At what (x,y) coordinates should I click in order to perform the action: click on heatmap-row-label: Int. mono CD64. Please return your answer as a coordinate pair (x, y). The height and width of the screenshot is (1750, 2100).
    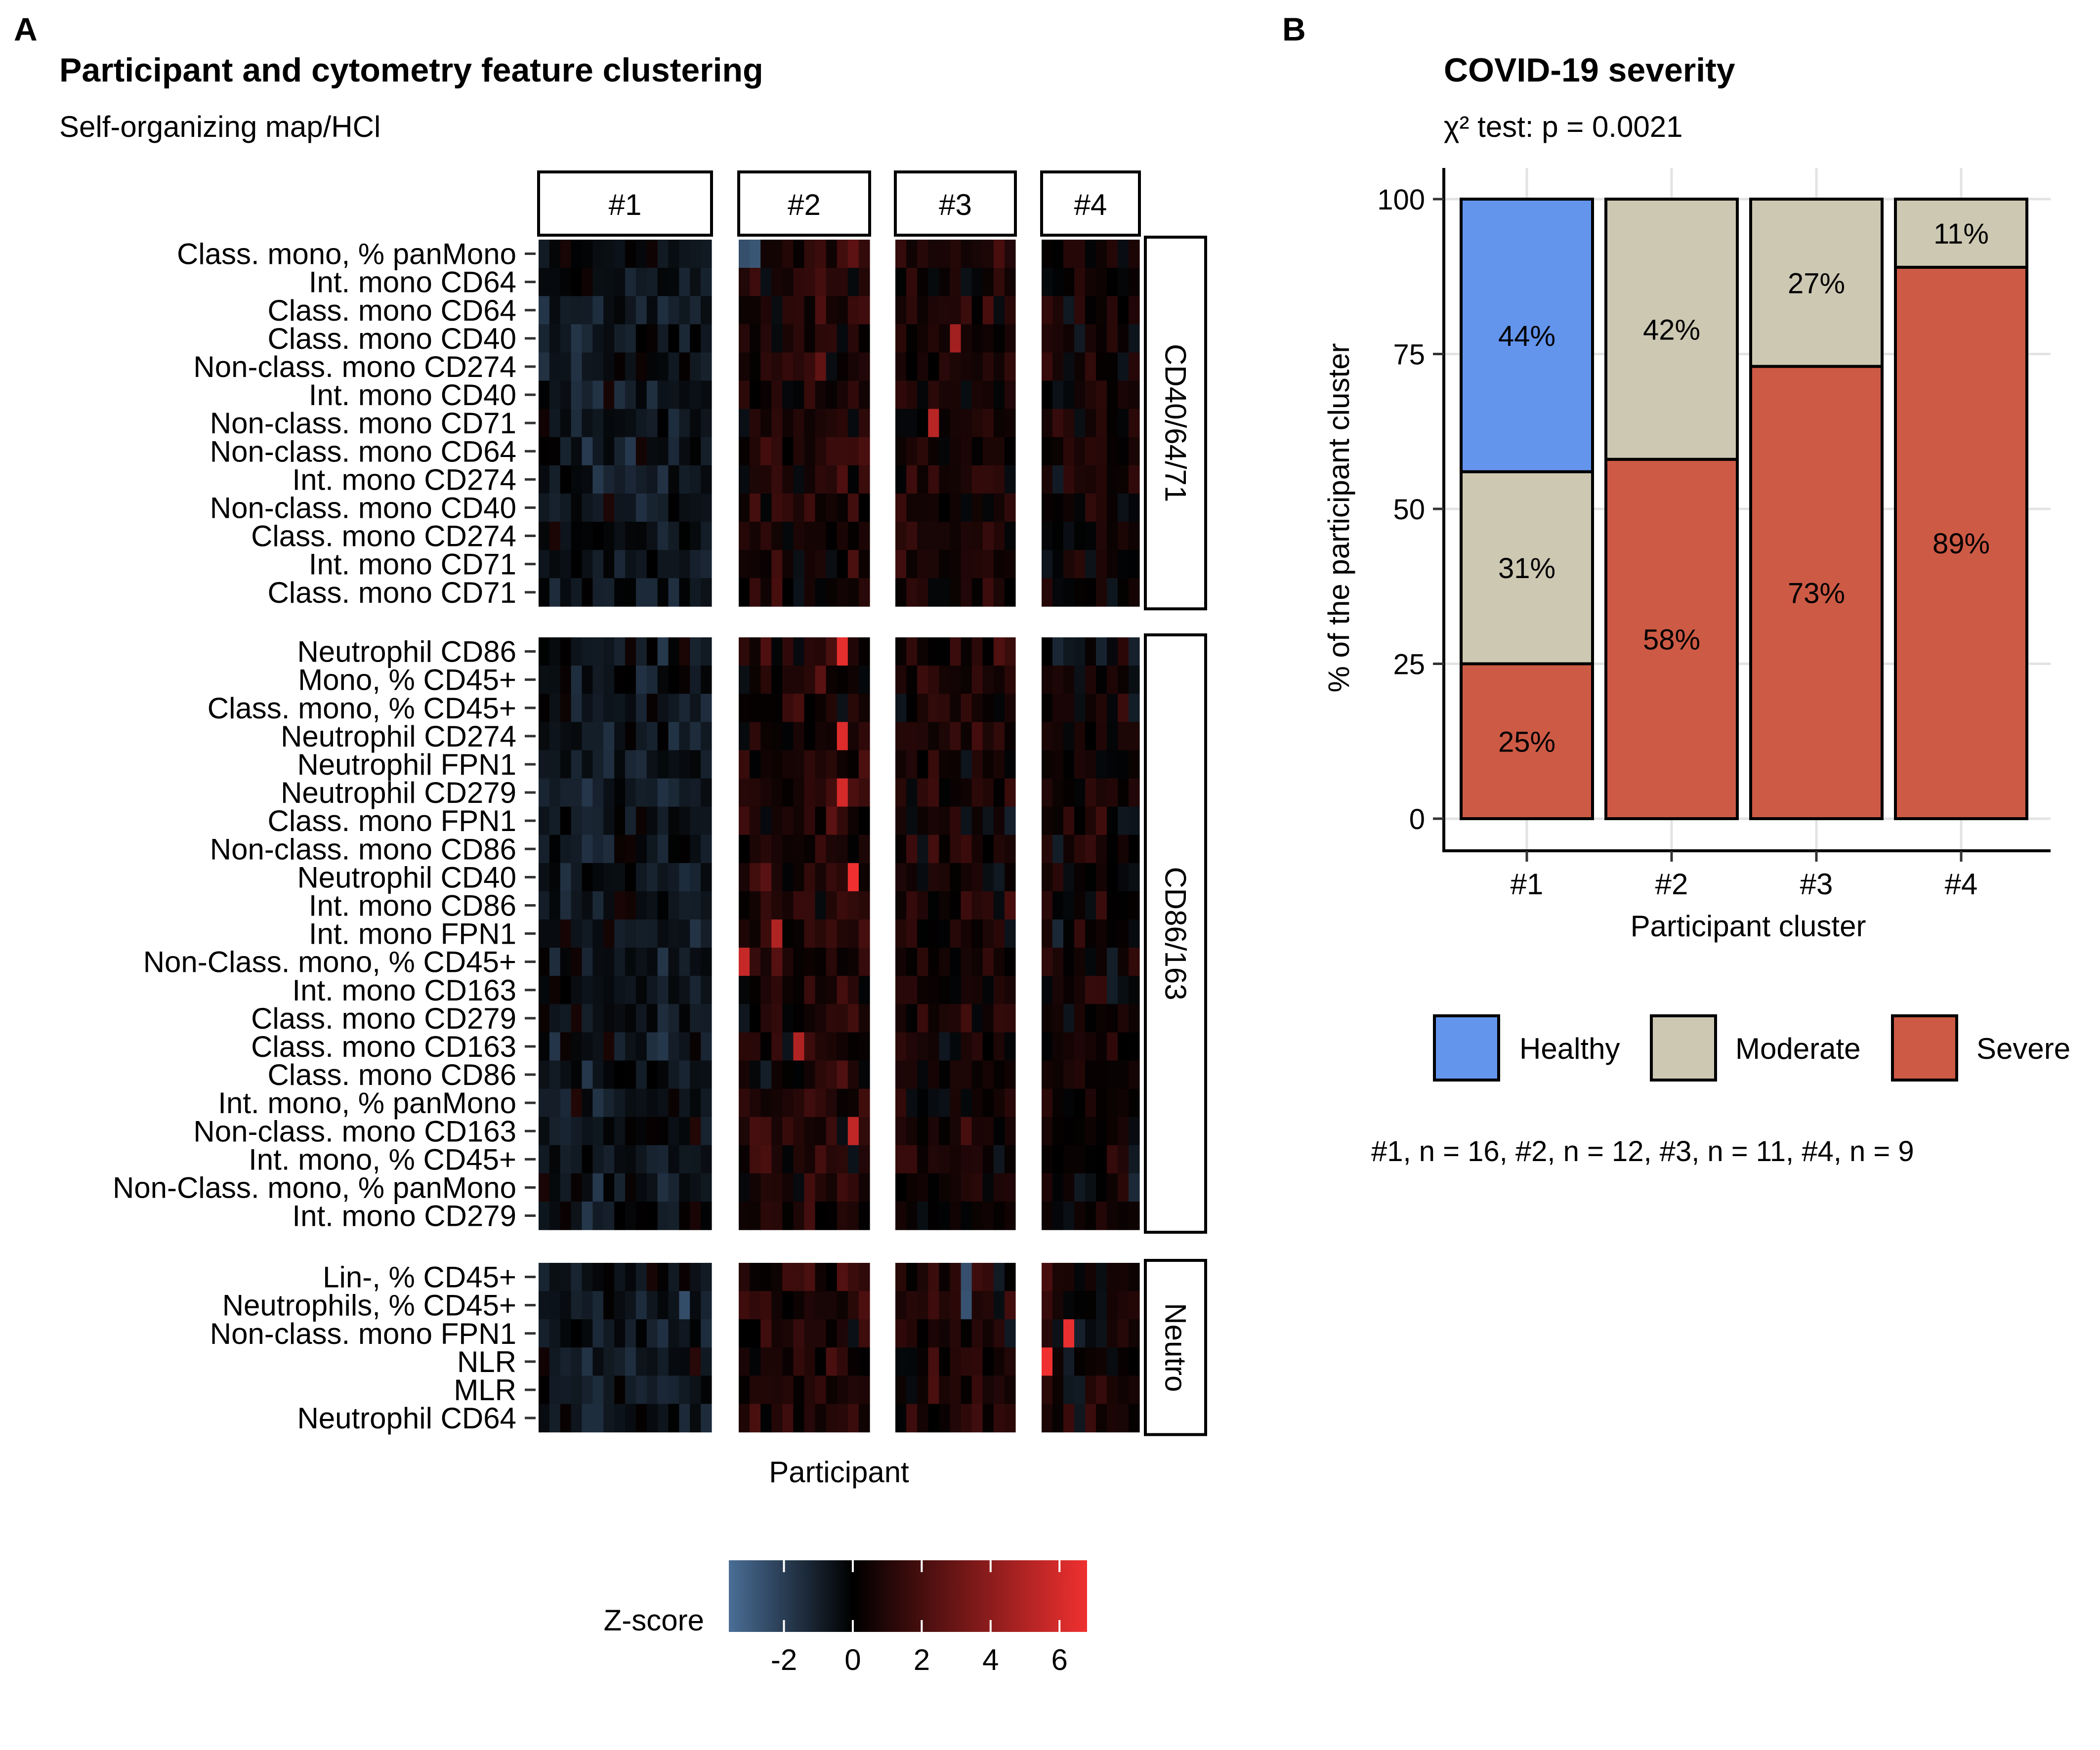
    Looking at the image, I should click on (412, 282).